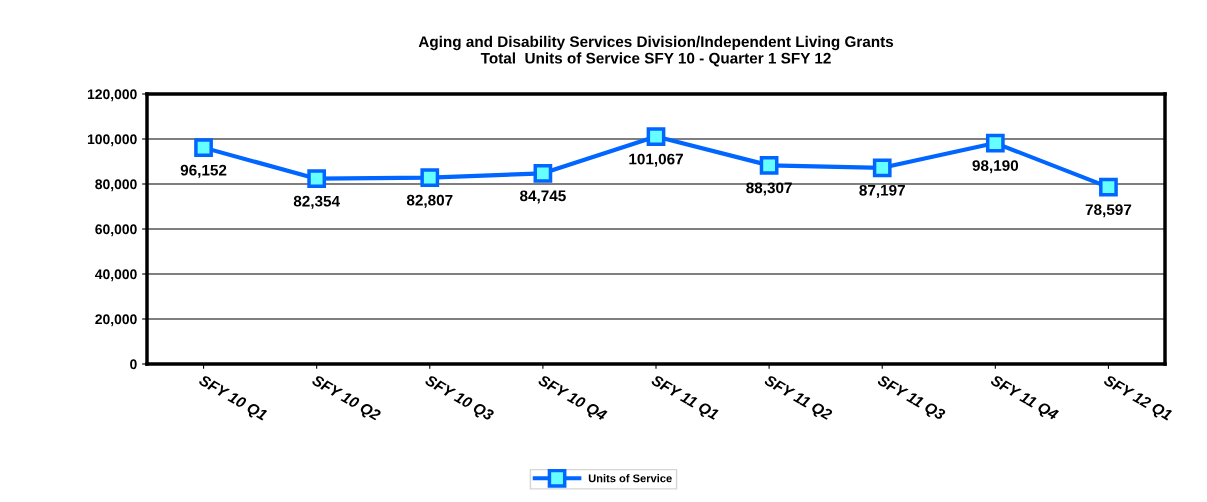 The height and width of the screenshot is (502, 1207). What do you see at coordinates (684, 398) in the screenshot?
I see `x-tick-label: SFY 11 Q1` at bounding box center [684, 398].